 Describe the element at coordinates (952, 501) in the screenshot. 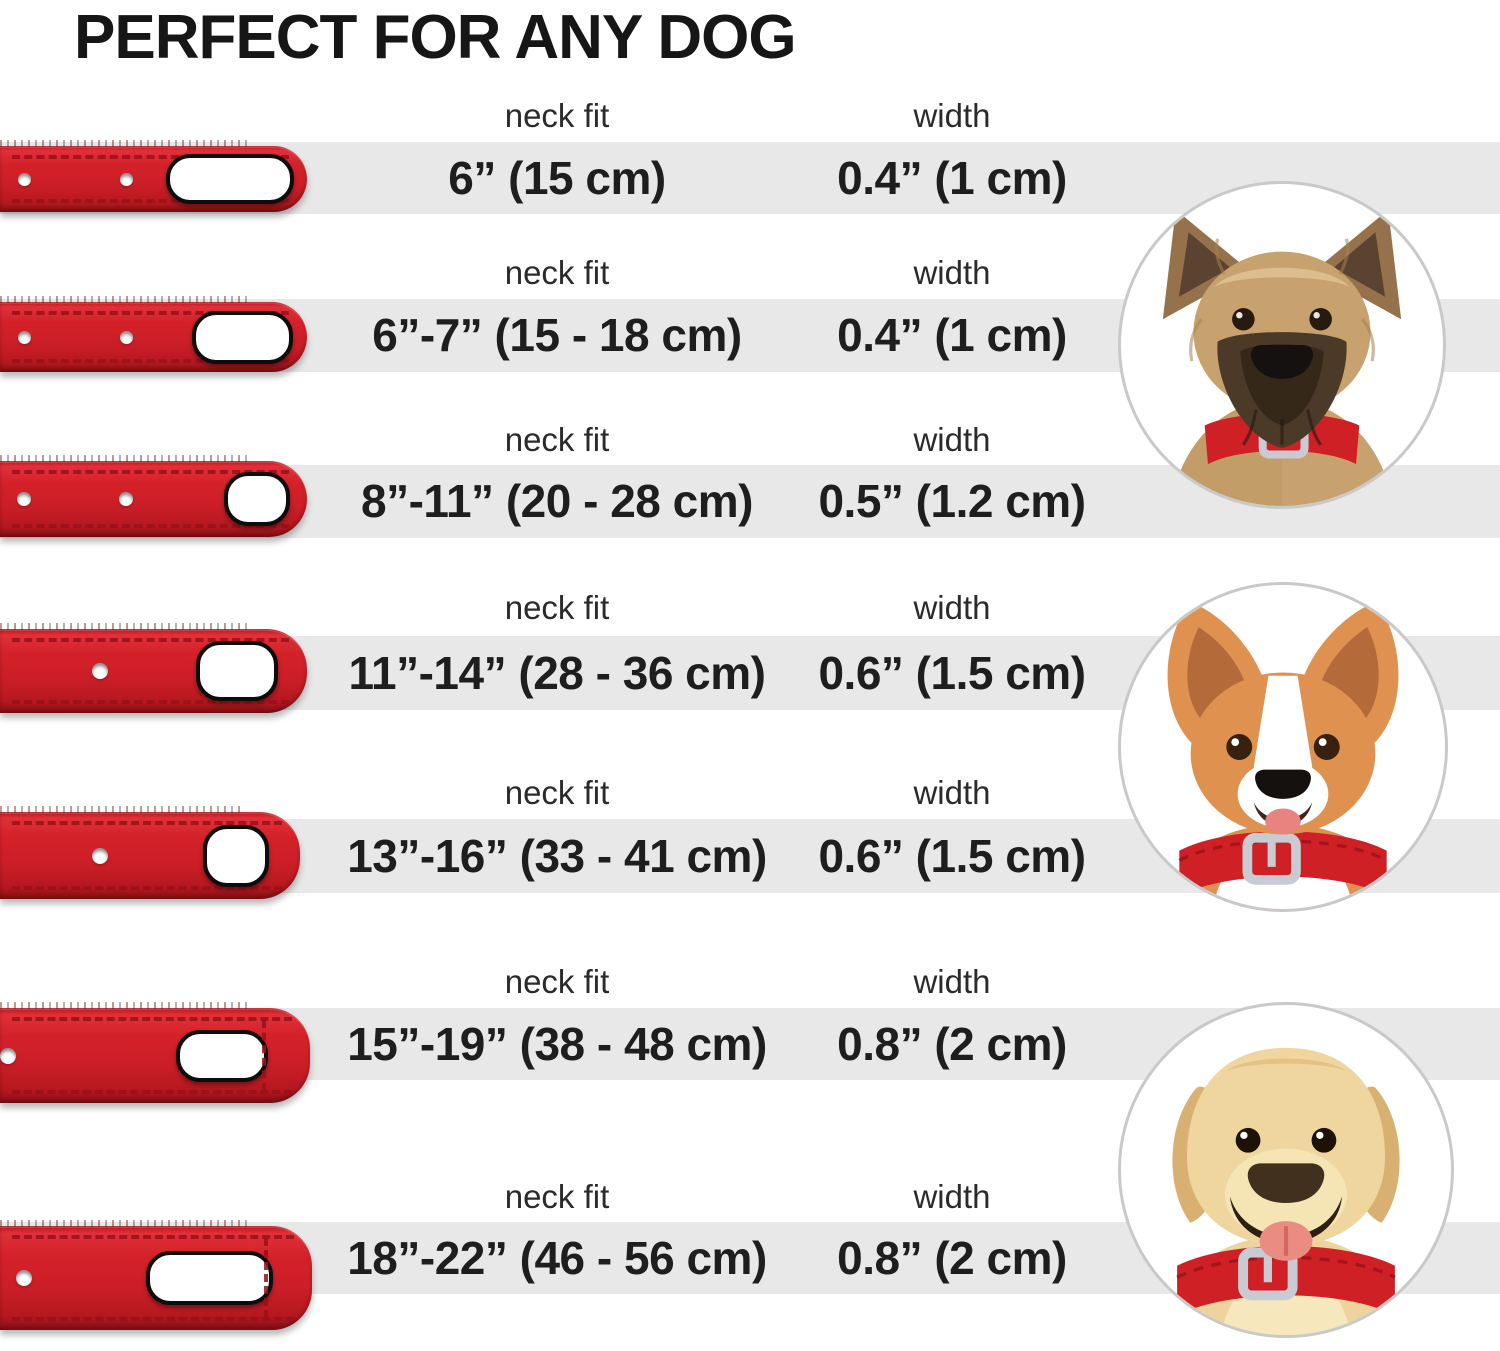

I see `width-value: 0.5” (1.2 cm)` at that location.